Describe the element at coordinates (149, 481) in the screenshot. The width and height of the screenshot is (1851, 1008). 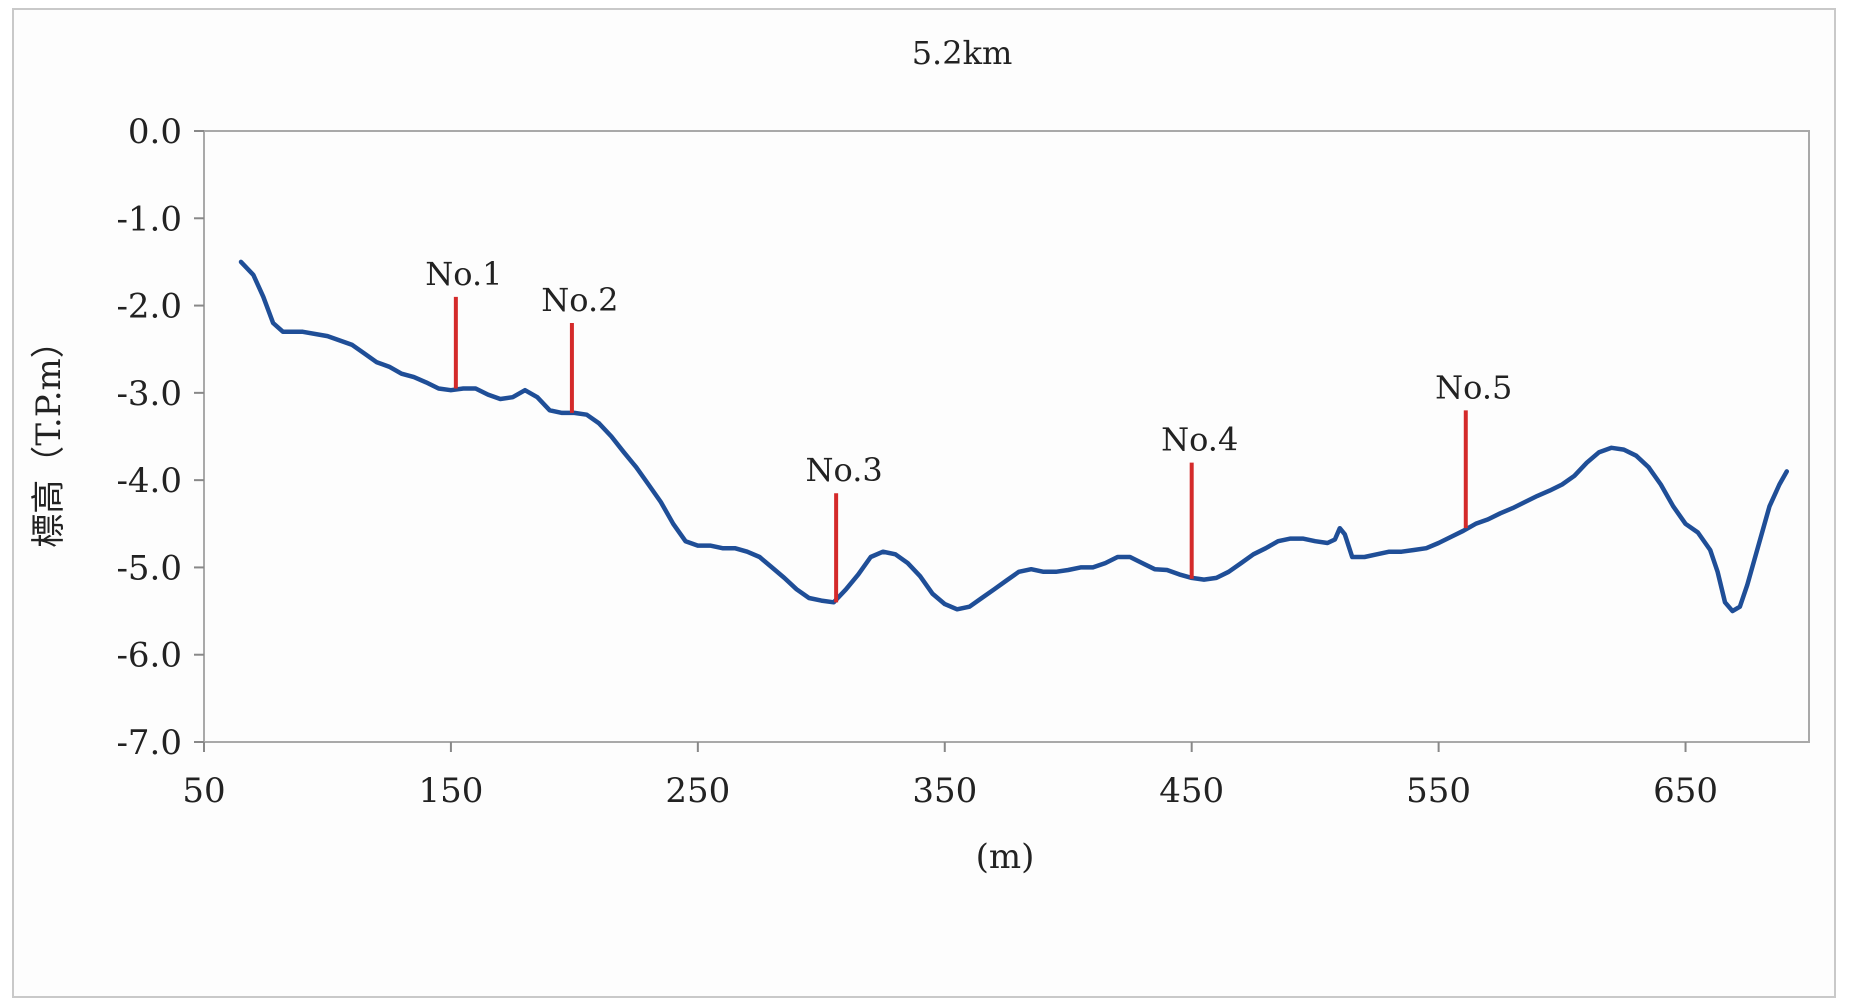
I see `y-tick-label: -4.0` at that location.